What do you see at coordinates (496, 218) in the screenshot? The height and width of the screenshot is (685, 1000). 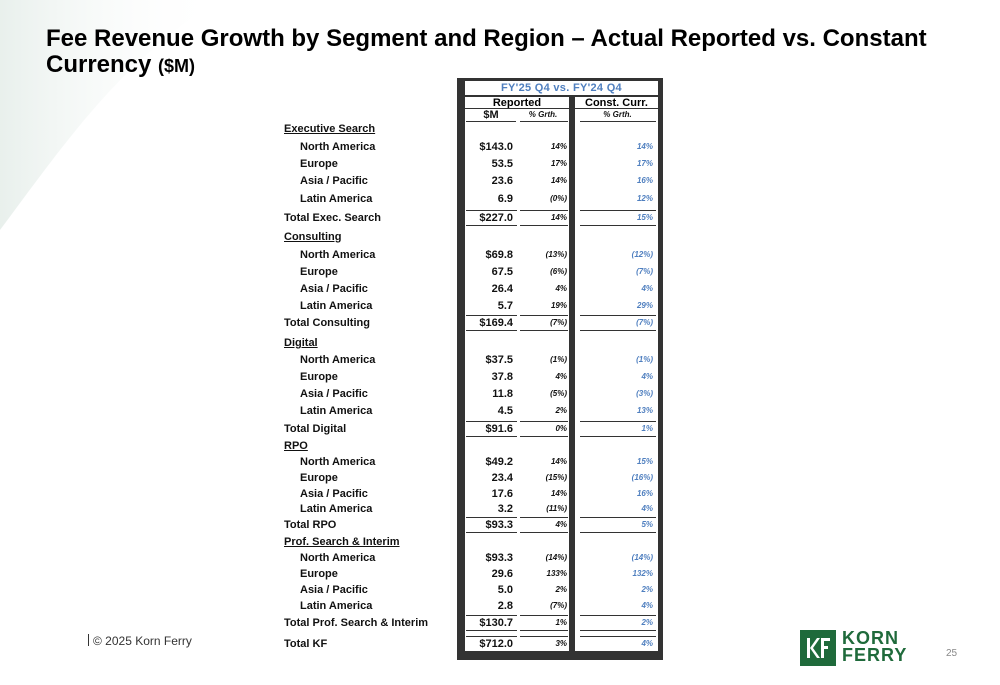 I see `revenue-value: $227.0` at bounding box center [496, 218].